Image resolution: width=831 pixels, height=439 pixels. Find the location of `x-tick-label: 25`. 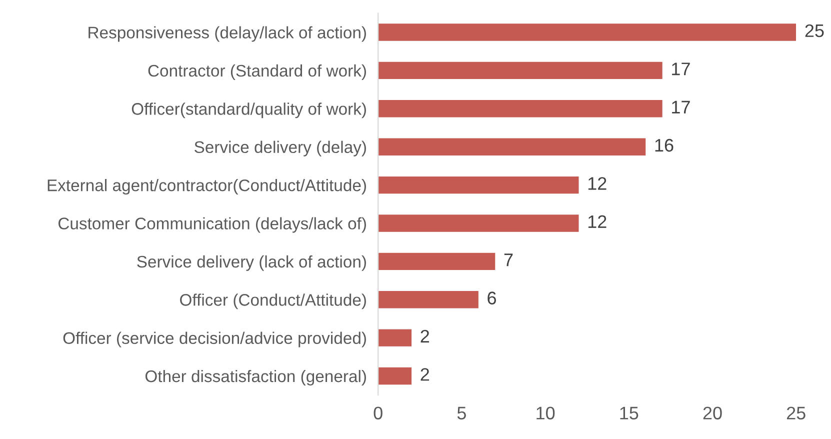

x-tick-label: 25 is located at coordinates (796, 413).